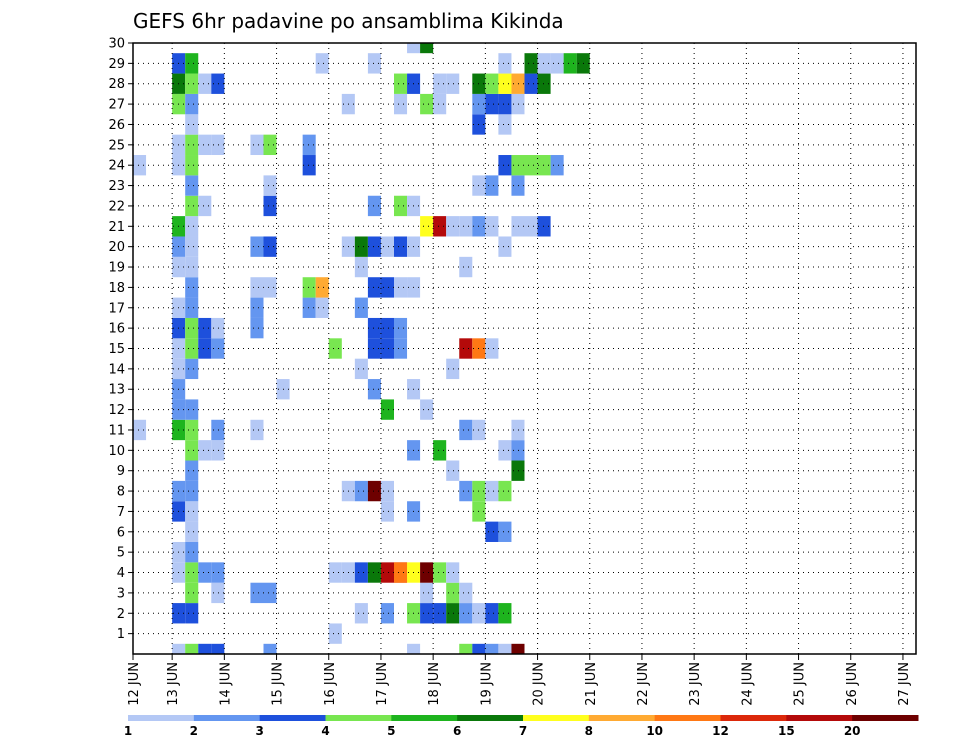 The image size is (960, 742). What do you see at coordinates (116, 430) in the screenshot?
I see `y-tick-label: 11` at bounding box center [116, 430].